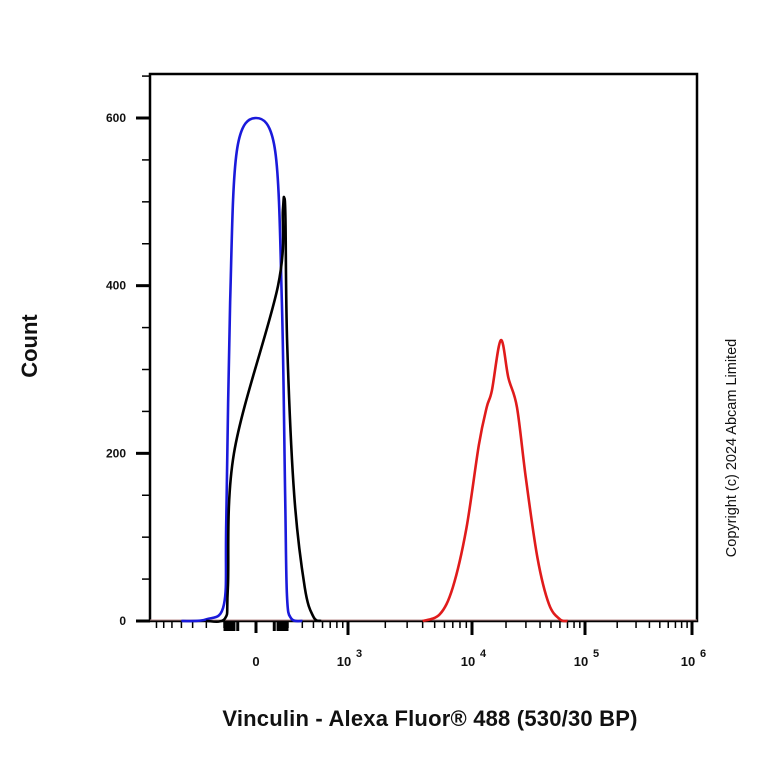 The width and height of the screenshot is (768, 768). What do you see at coordinates (596, 654) in the screenshot?
I see `svg-text: 5` at bounding box center [596, 654].